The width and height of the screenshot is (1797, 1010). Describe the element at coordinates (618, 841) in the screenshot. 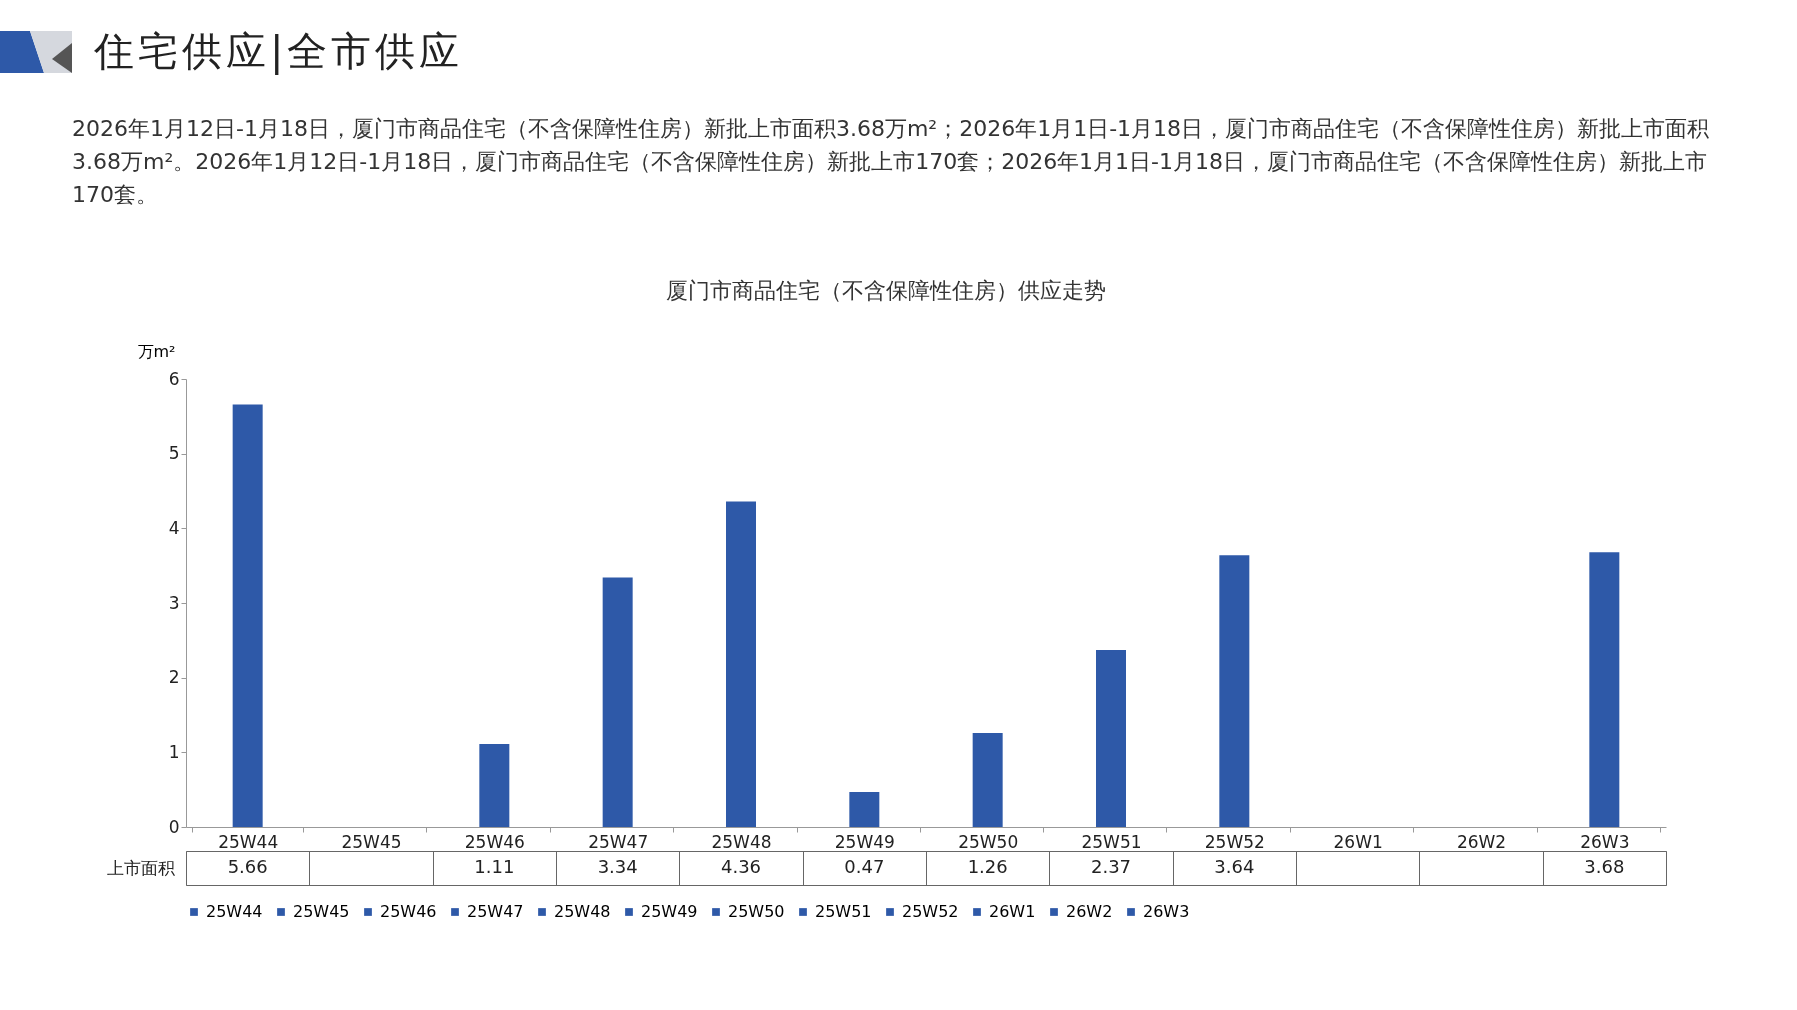

I see `x-tick-label: 25W47` at that location.